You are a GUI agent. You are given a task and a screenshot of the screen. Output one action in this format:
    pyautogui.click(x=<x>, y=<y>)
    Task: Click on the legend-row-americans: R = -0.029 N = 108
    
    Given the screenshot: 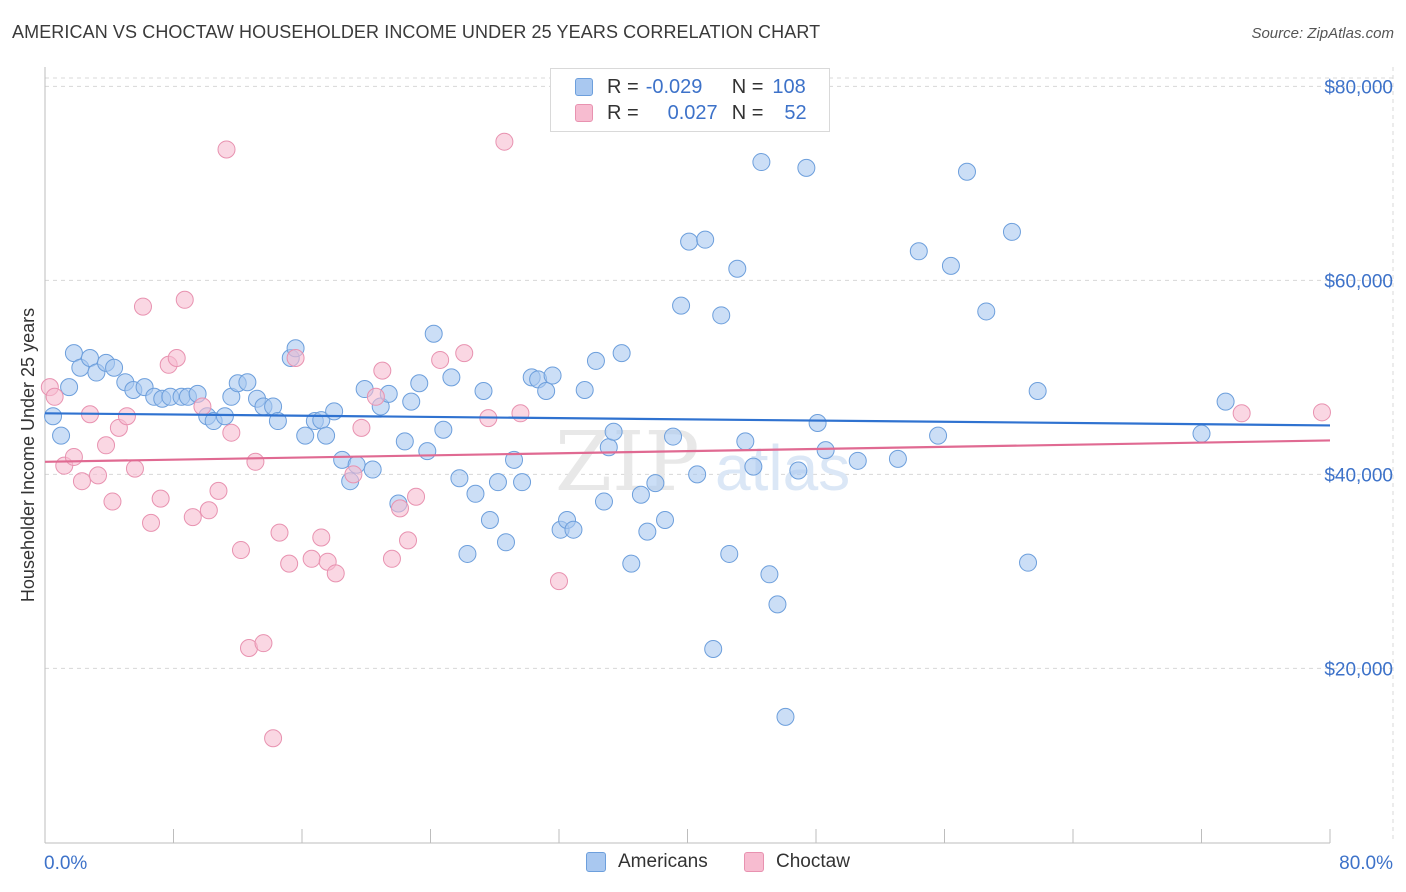 What is the action you would take?
    pyautogui.click(x=690, y=87)
    